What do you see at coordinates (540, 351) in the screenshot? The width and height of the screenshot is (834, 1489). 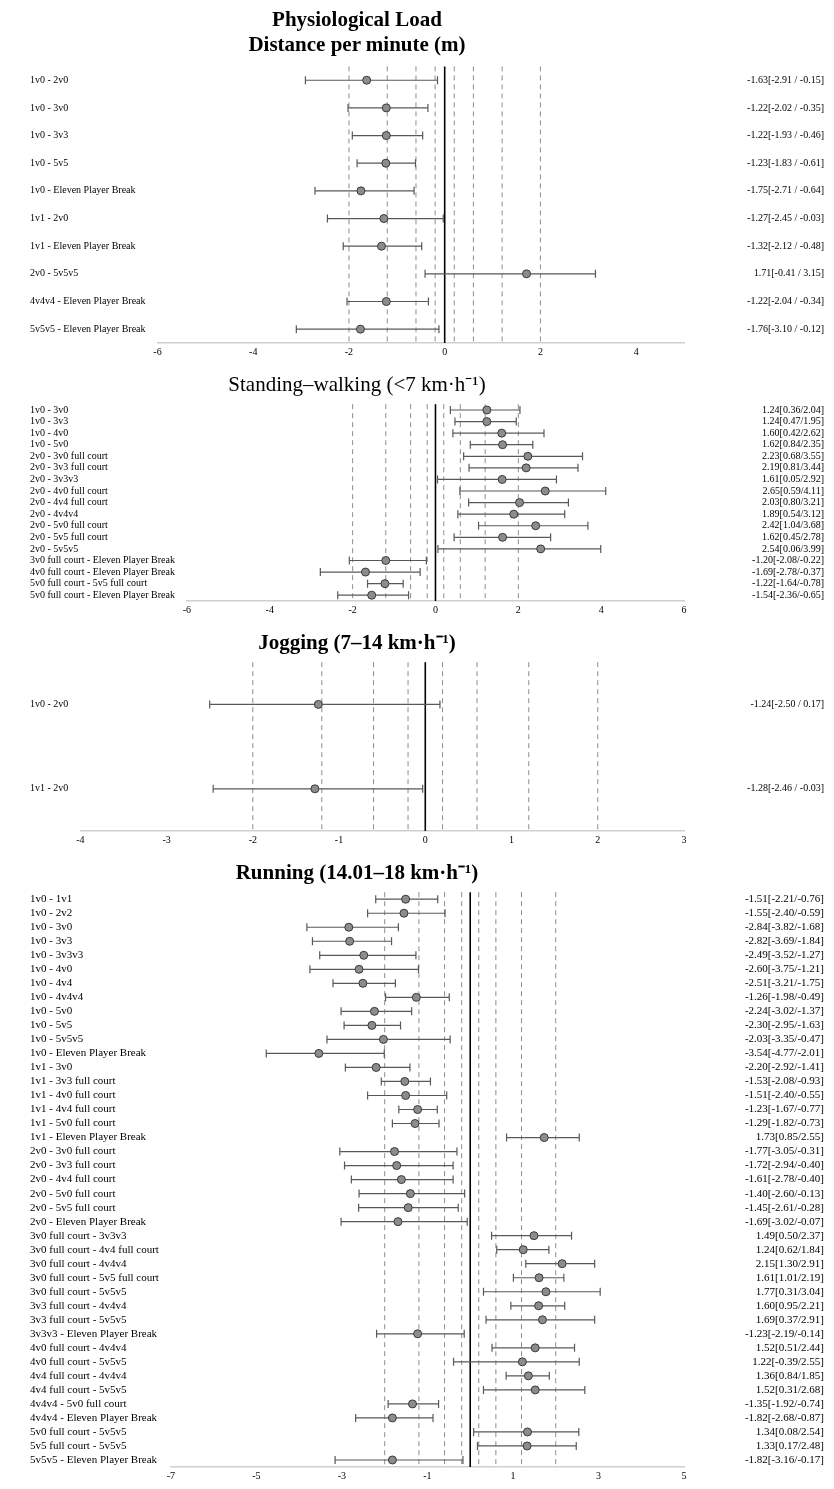 I see `x-tick-label: 2` at bounding box center [540, 351].